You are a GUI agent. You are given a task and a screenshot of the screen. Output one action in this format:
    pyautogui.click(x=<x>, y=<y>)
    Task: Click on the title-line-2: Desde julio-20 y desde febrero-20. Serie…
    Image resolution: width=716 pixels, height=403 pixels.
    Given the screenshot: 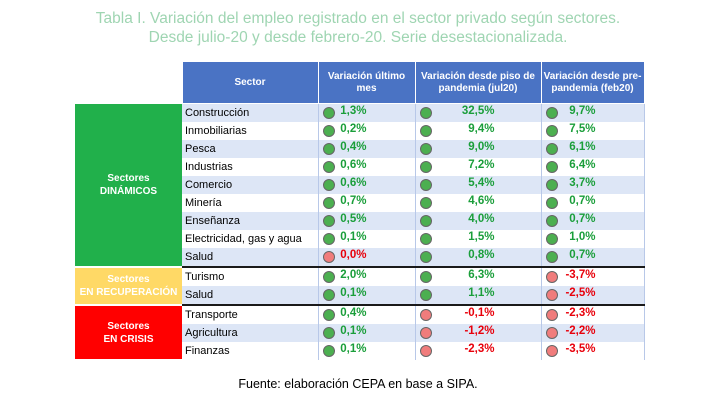 What is the action you would take?
    pyautogui.click(x=358, y=37)
    